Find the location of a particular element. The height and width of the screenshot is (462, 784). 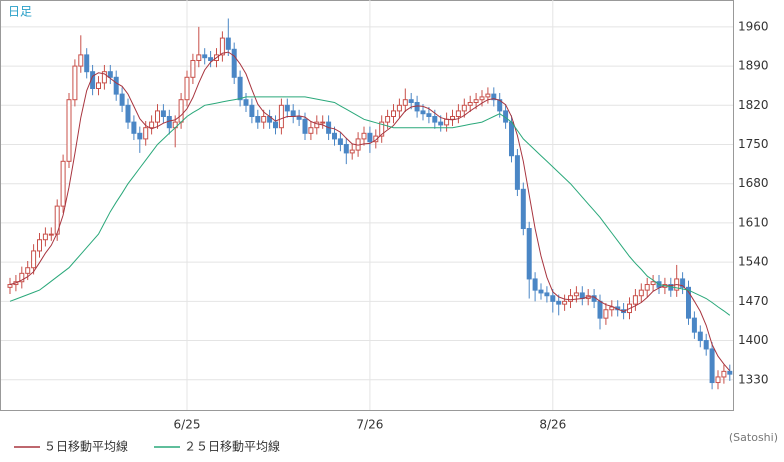

y-tick-label: 1540 is located at coordinates (753, 262).